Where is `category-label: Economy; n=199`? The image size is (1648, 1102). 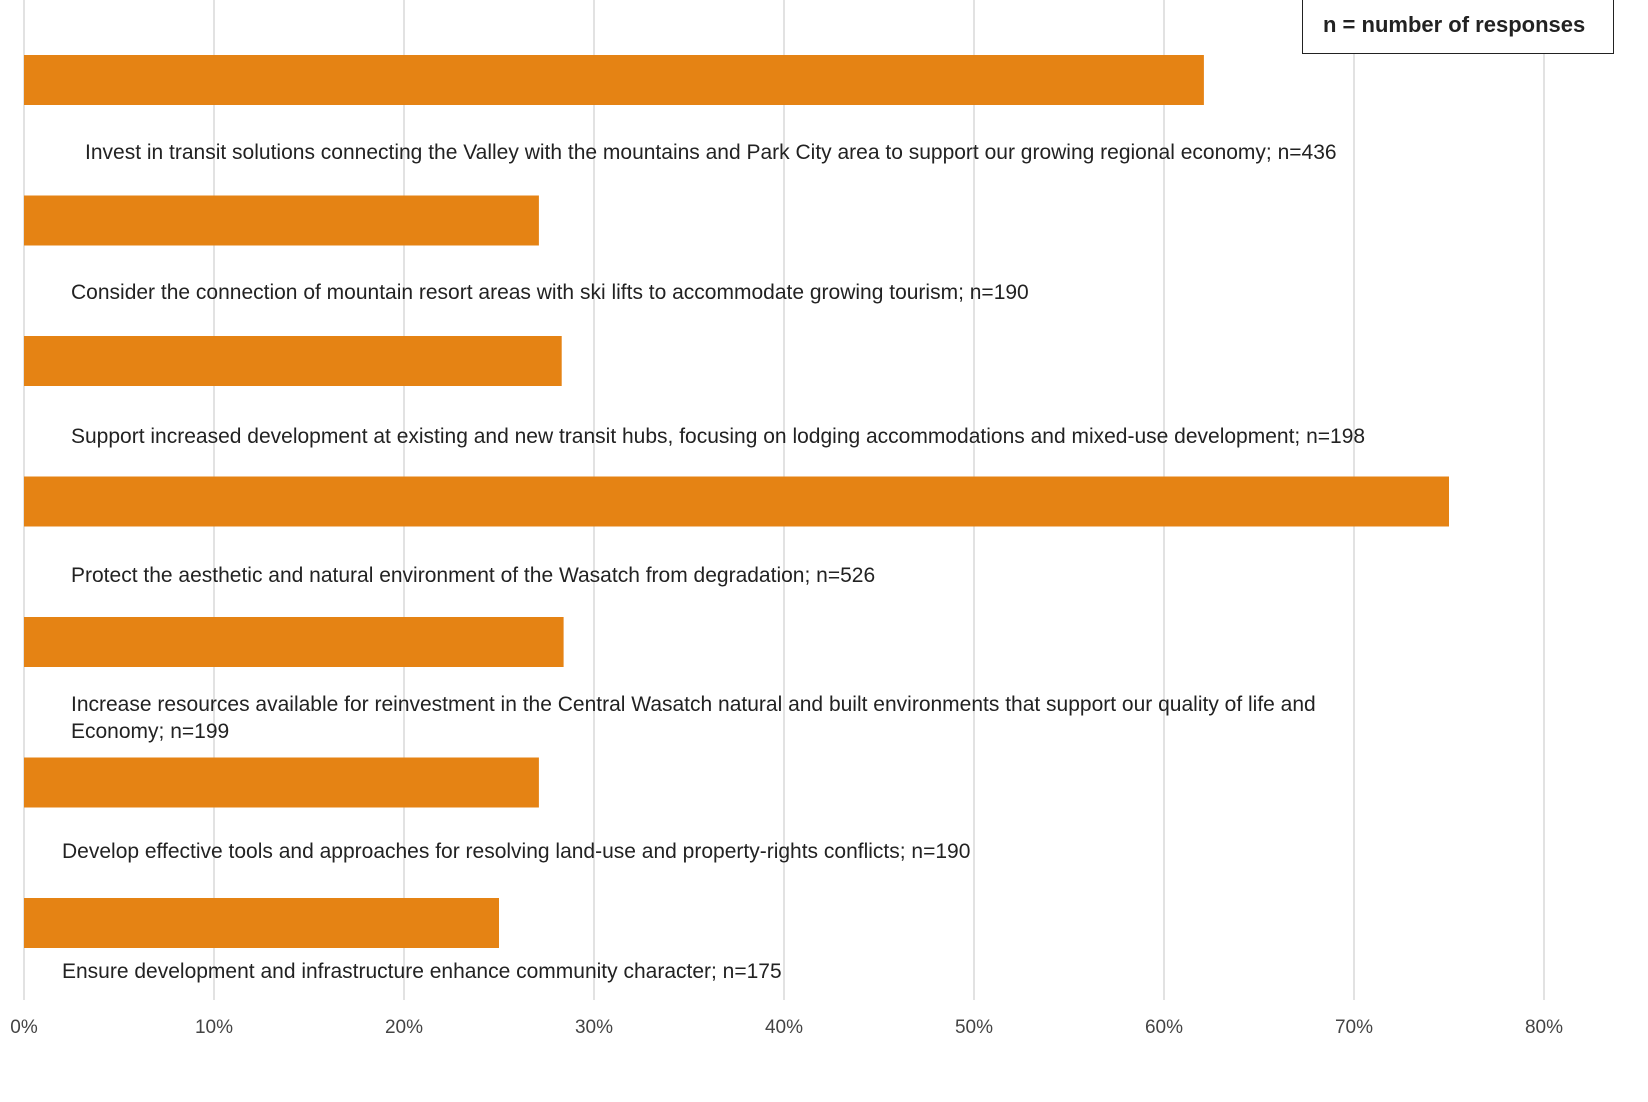 category-label: Economy; n=199 is located at coordinates (150, 731).